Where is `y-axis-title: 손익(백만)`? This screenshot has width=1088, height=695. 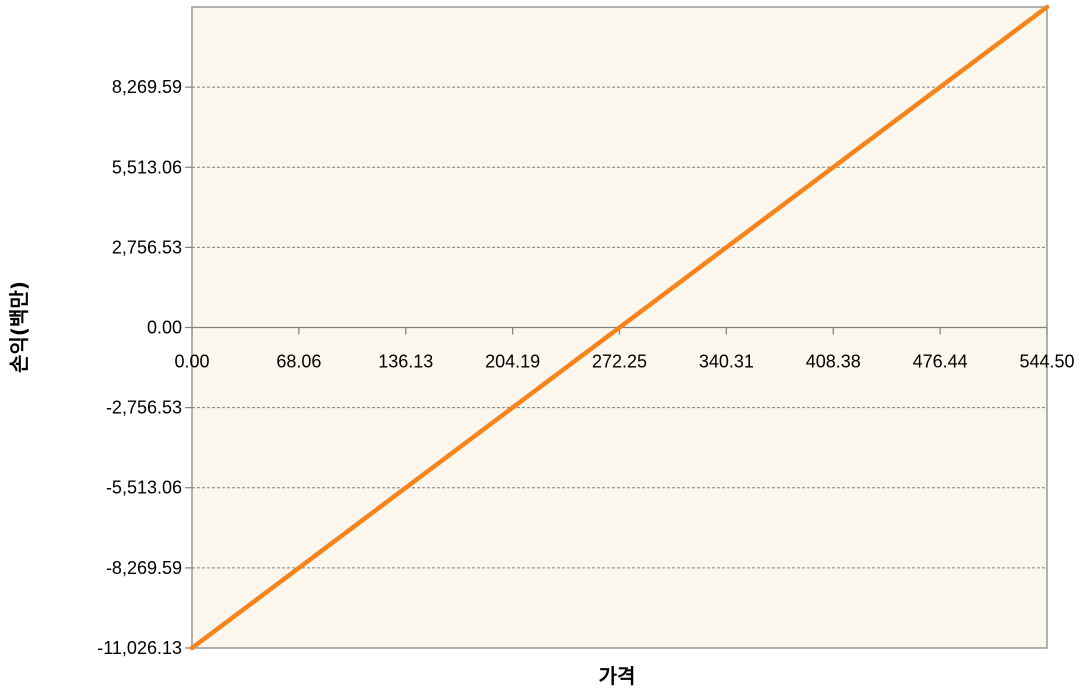
y-axis-title: 손익(백만) is located at coordinates (19, 327).